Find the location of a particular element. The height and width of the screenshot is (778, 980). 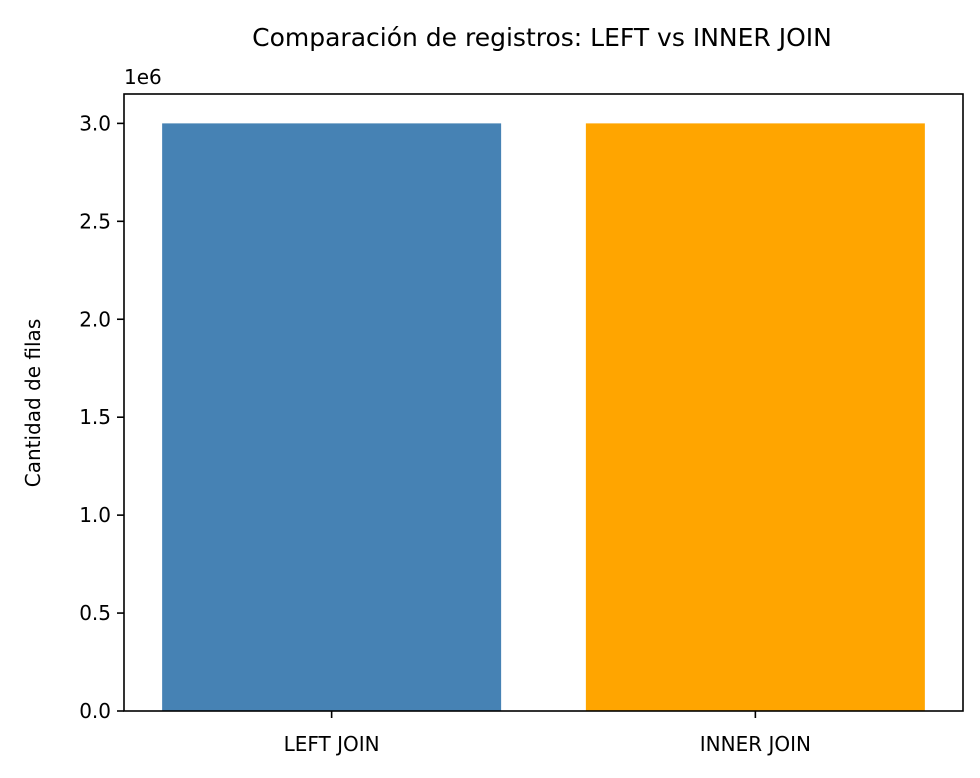

y-tick-label: 3.0 is located at coordinates (95, 123).